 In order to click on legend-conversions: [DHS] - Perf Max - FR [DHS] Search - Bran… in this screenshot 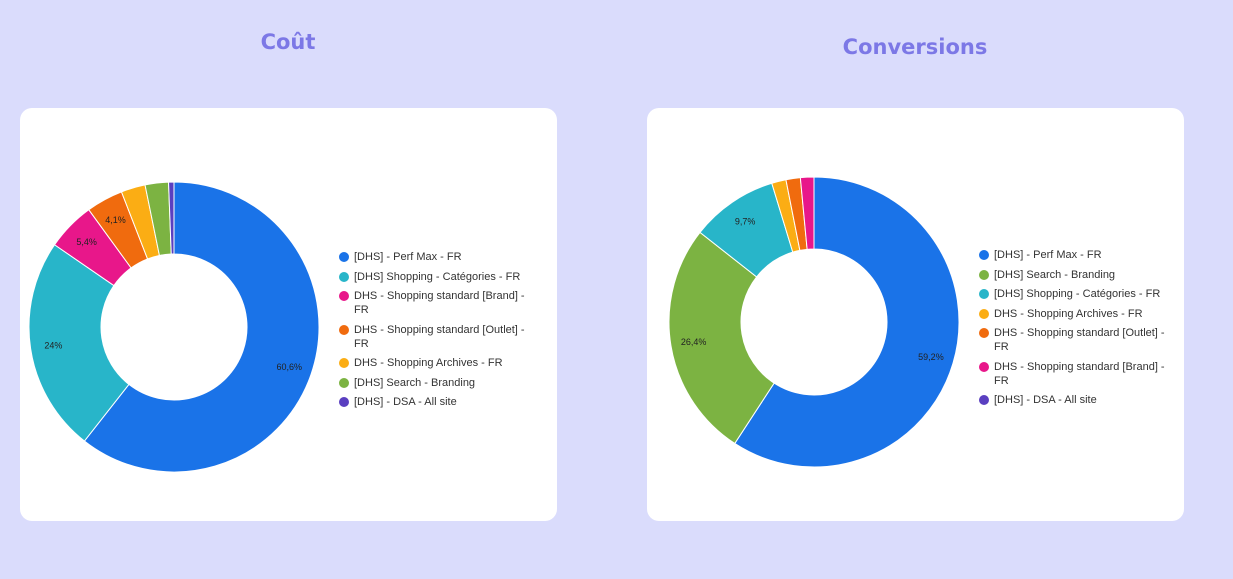, I will do `click(1079, 330)`.